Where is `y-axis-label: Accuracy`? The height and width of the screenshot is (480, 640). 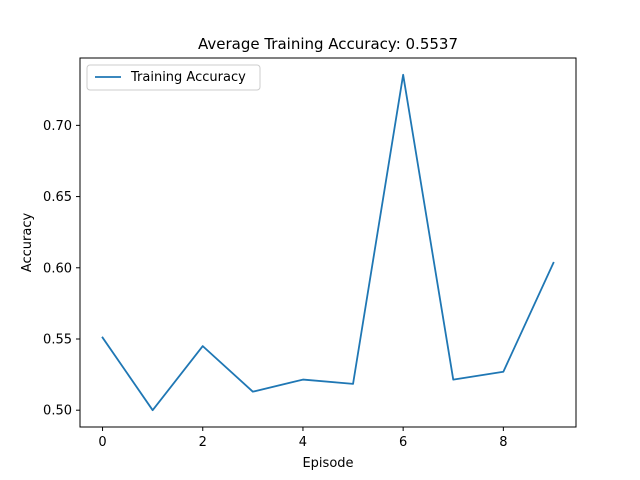
y-axis-label: Accuracy is located at coordinates (27, 243).